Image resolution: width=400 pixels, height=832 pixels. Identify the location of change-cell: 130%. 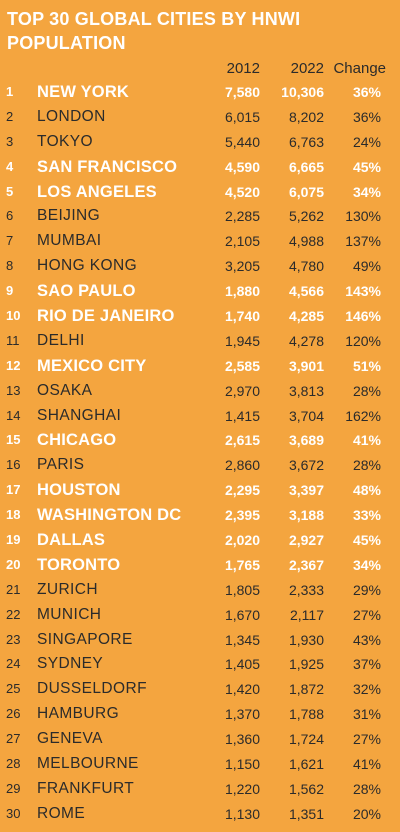
(363, 216).